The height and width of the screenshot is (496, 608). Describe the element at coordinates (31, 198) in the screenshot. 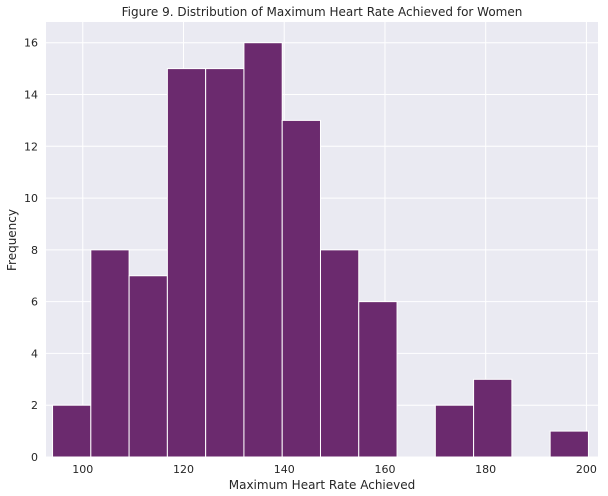

I see `y-tick-label: 10` at that location.